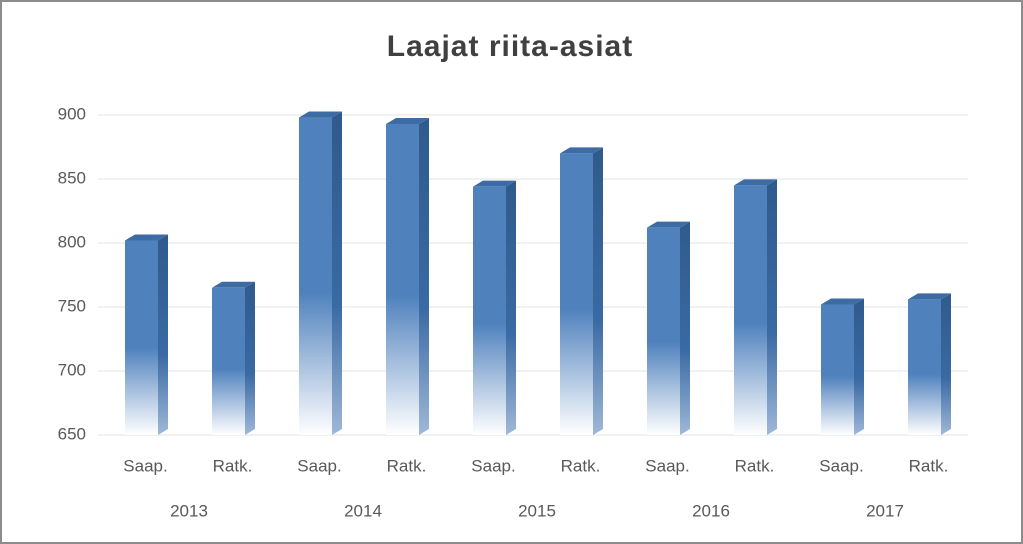  I want to click on y-tick-label: 800, so click(72, 241).